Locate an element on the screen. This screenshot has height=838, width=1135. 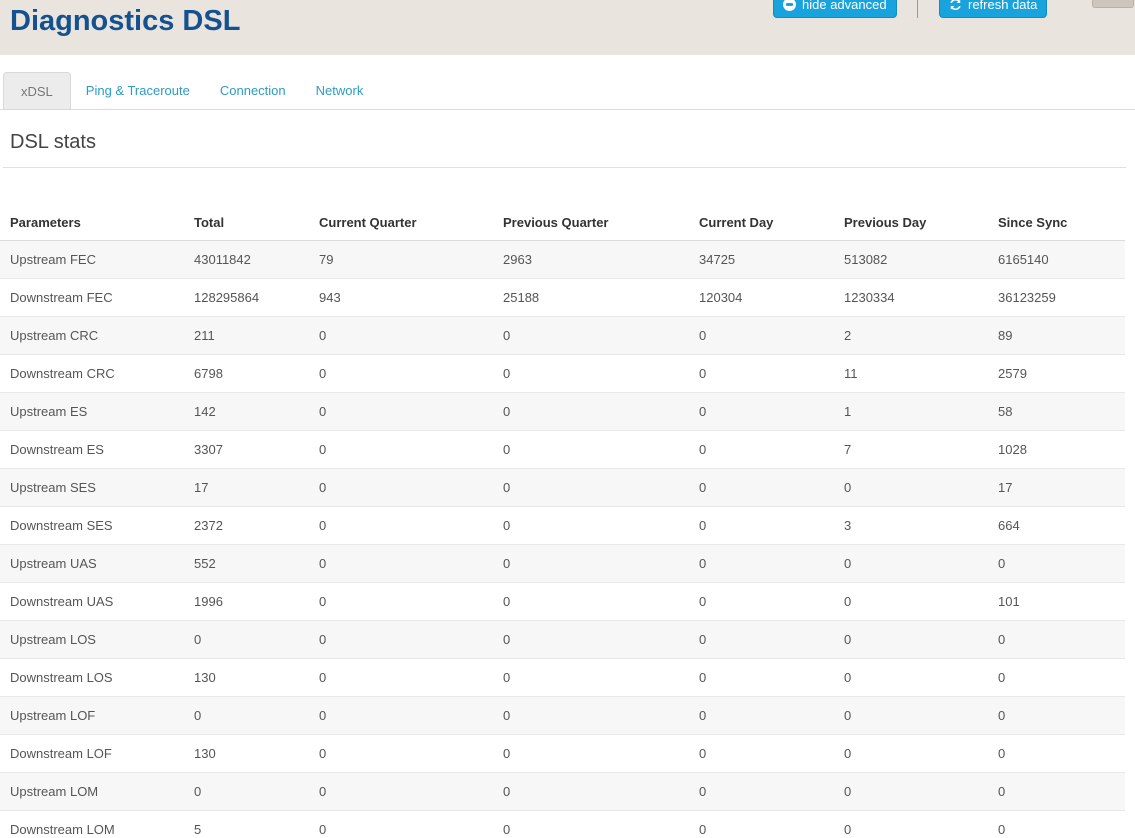
parameter-name: Upstream UAS is located at coordinates (92, 563).